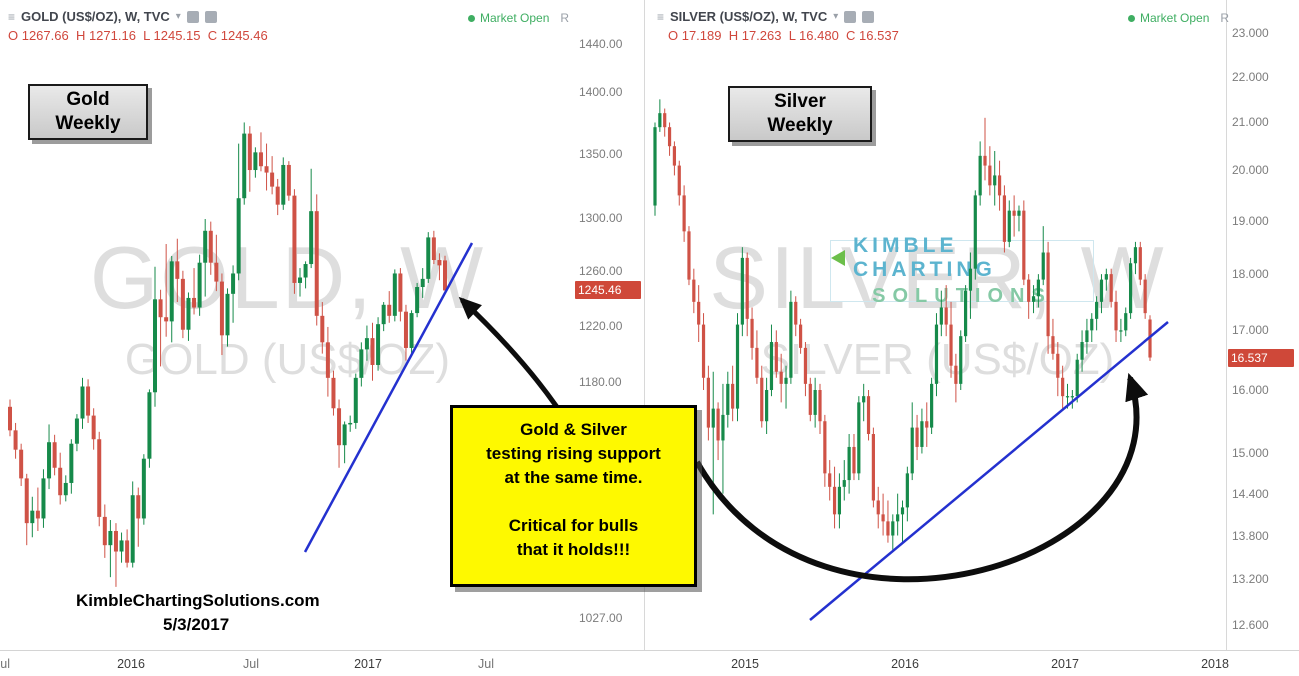 The image size is (1299, 676). I want to click on silver-label-line2: Weekly, so click(800, 125).